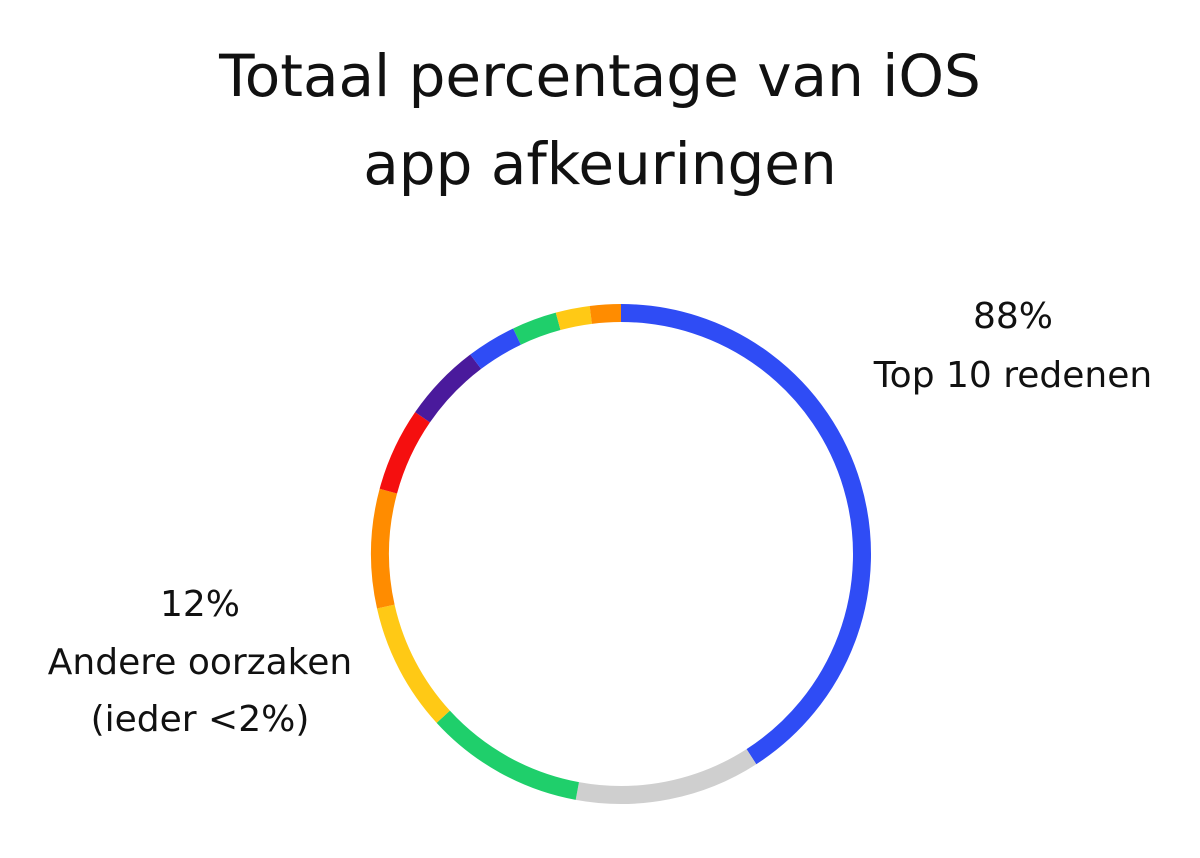  I want to click on annotation-value: 12%, so click(200, 604).